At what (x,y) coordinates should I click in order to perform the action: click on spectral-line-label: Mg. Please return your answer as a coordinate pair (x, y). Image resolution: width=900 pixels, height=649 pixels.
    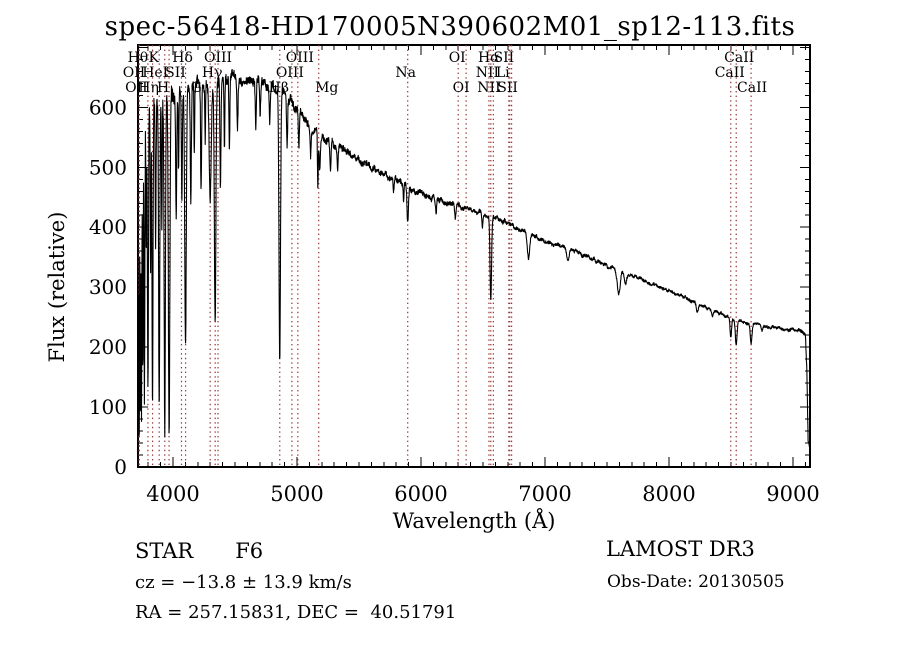
    Looking at the image, I should click on (326, 88).